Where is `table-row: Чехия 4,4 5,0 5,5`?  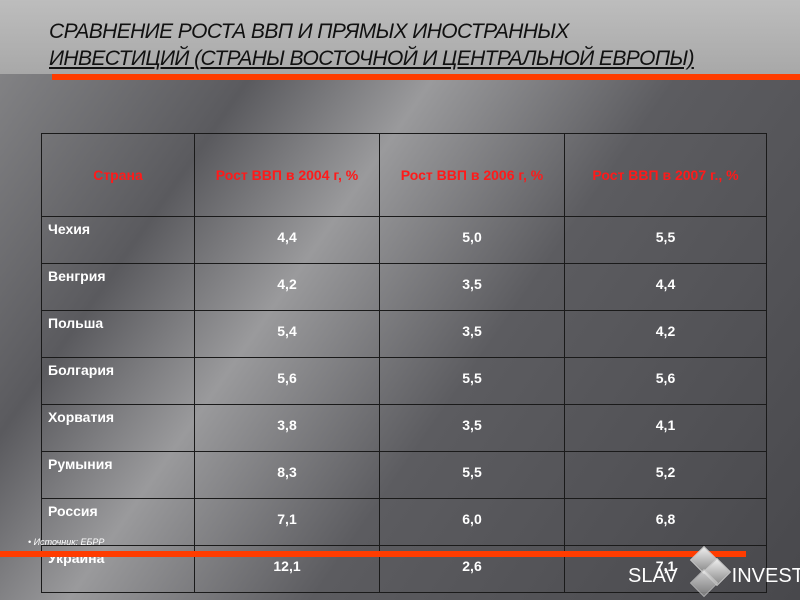 table-row: Чехия 4,4 5,0 5,5 is located at coordinates (404, 240).